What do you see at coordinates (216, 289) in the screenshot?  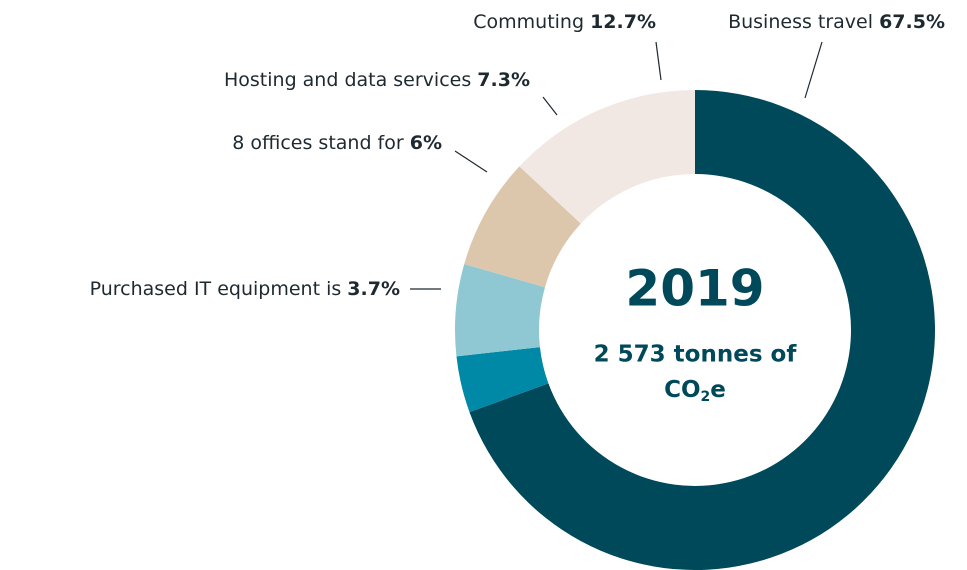 I see `label-name: Purchased IT equipment is` at bounding box center [216, 289].